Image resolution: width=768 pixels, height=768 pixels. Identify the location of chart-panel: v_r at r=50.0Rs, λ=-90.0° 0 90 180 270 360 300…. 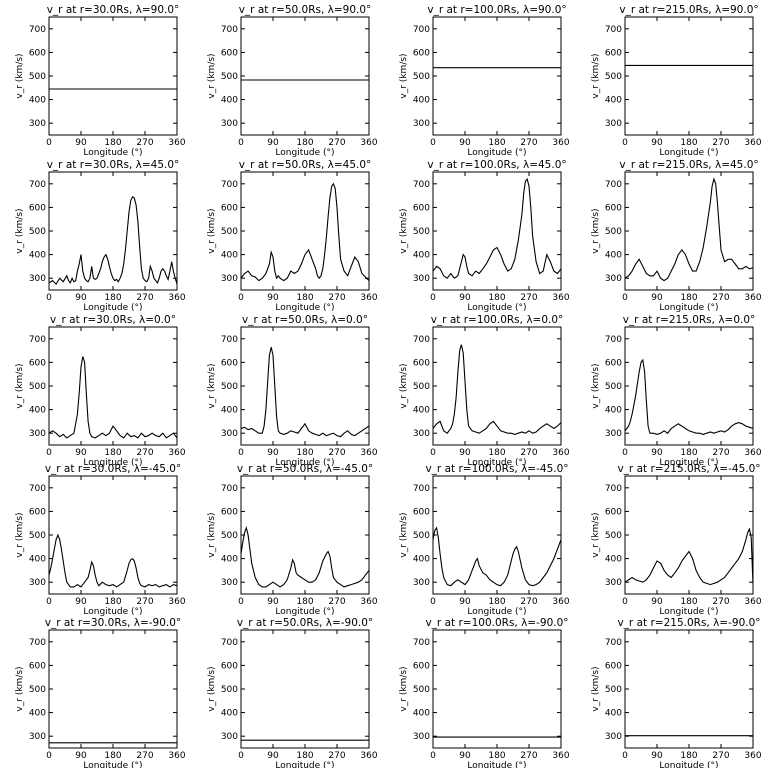
(292, 692).